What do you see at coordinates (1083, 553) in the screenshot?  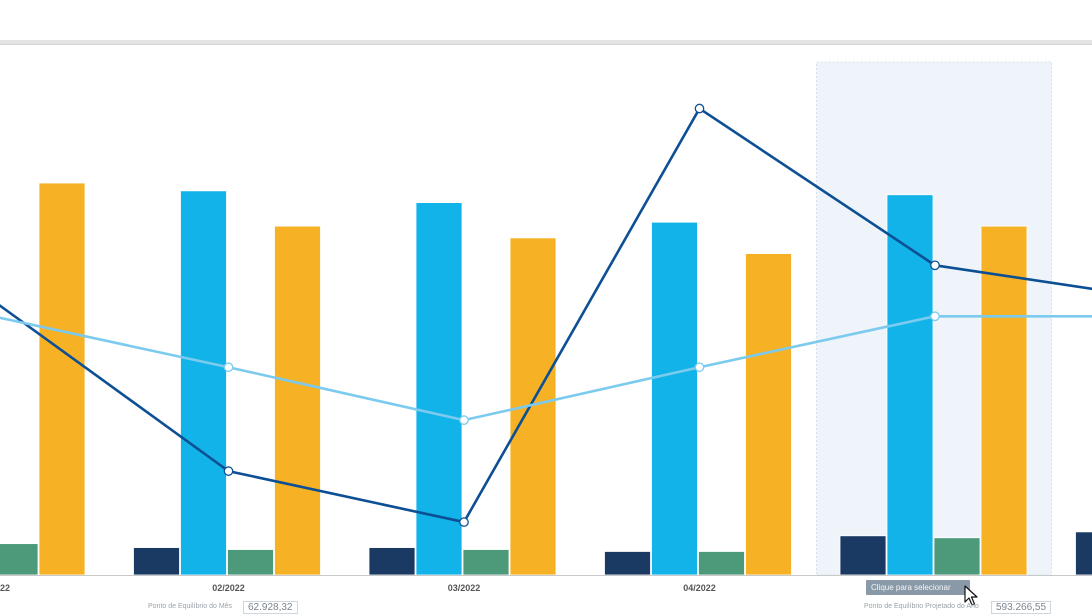 I see `bar-s0-c5` at bounding box center [1083, 553].